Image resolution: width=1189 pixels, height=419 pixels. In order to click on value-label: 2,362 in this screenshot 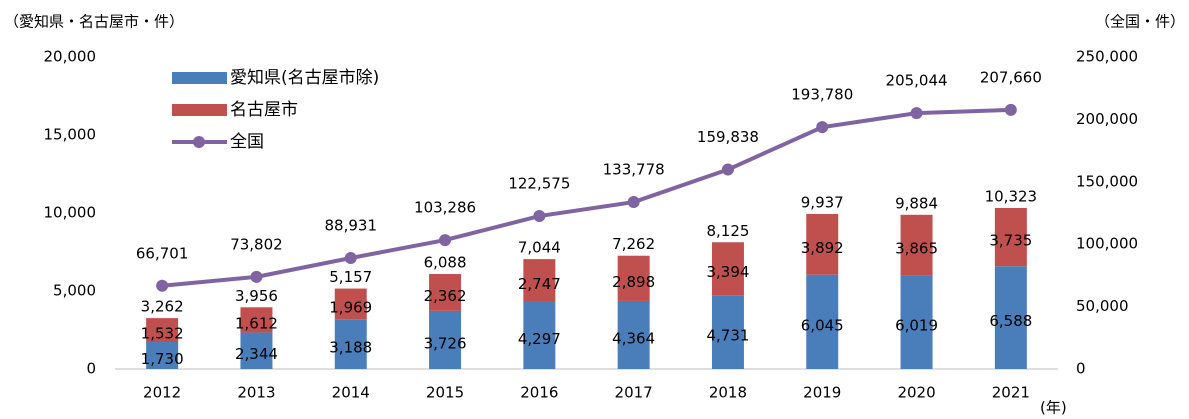, I will do `click(445, 296)`.